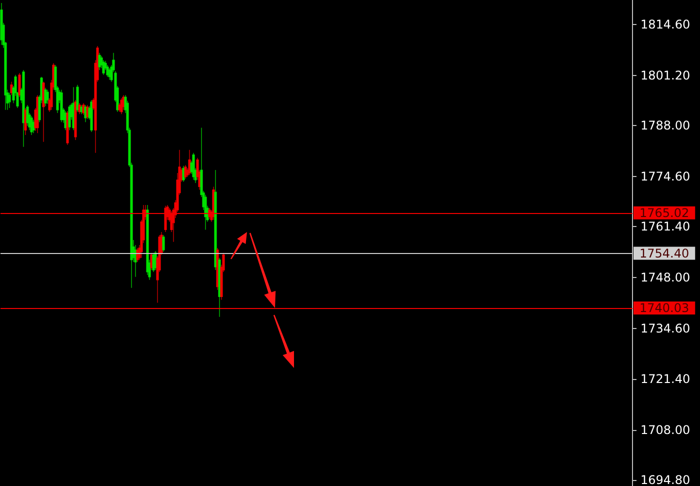 The width and height of the screenshot is (700, 486). Describe the element at coordinates (665, 329) in the screenshot. I see `y-tick-label: 1734.60` at that location.